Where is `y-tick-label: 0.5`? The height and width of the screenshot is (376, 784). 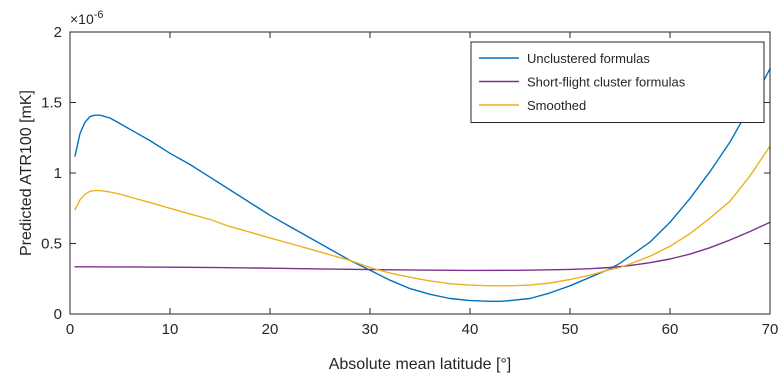
y-tick-label: 0.5 is located at coordinates (51, 244).